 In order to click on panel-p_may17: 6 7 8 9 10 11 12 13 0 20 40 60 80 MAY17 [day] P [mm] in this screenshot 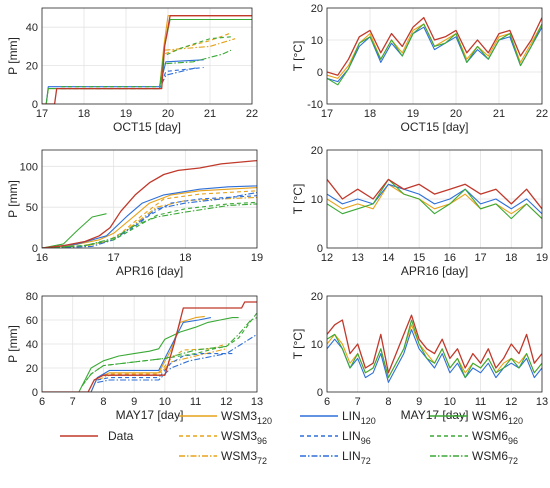, I will do `click(134, 356)`.